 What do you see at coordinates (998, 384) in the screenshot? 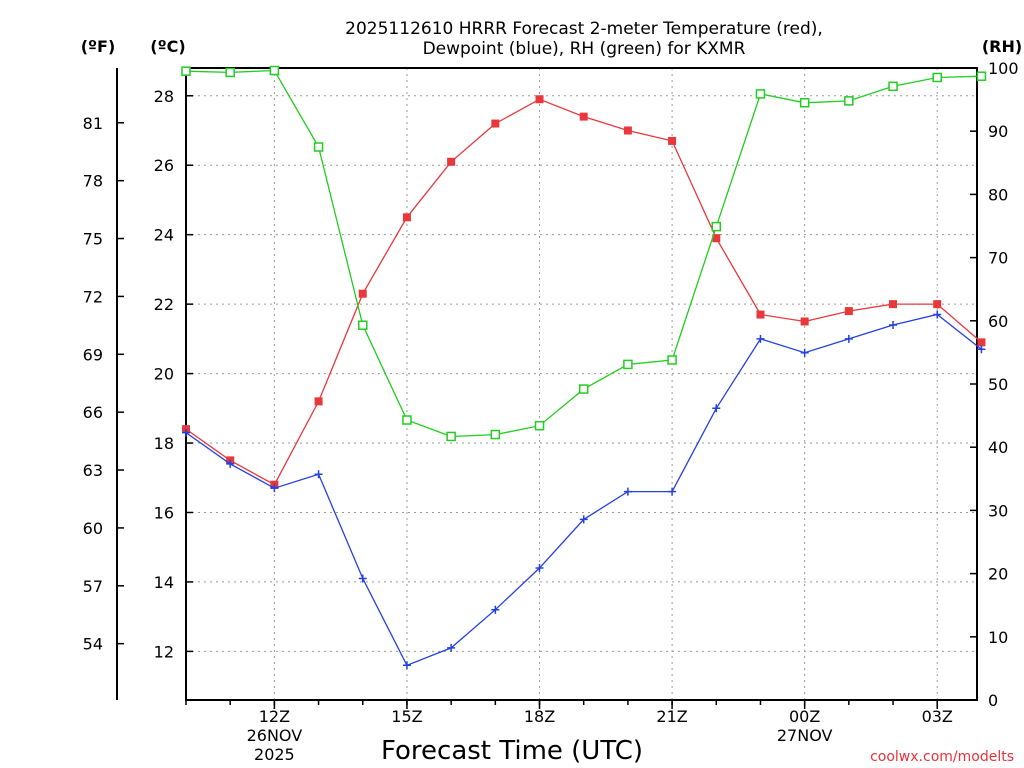
I see `rh-tick-label-50: 50` at bounding box center [998, 384].